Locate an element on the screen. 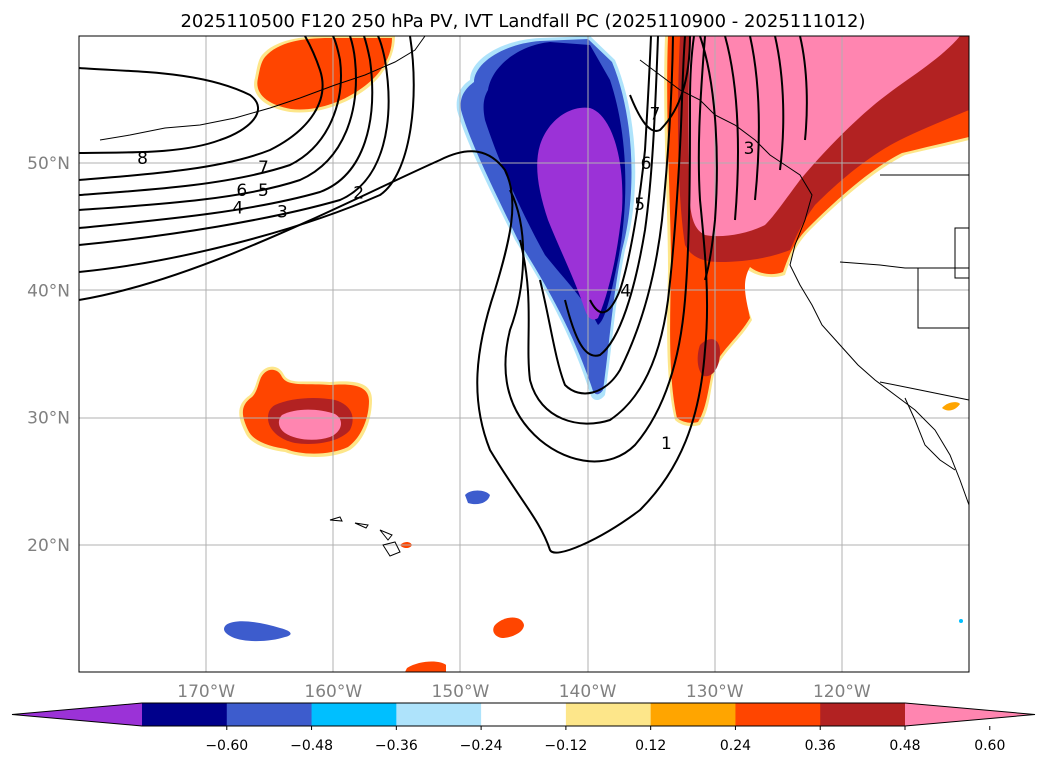 This screenshot has height=765, width=1047. pv-contour-3-trough is located at coordinates (602, 230).